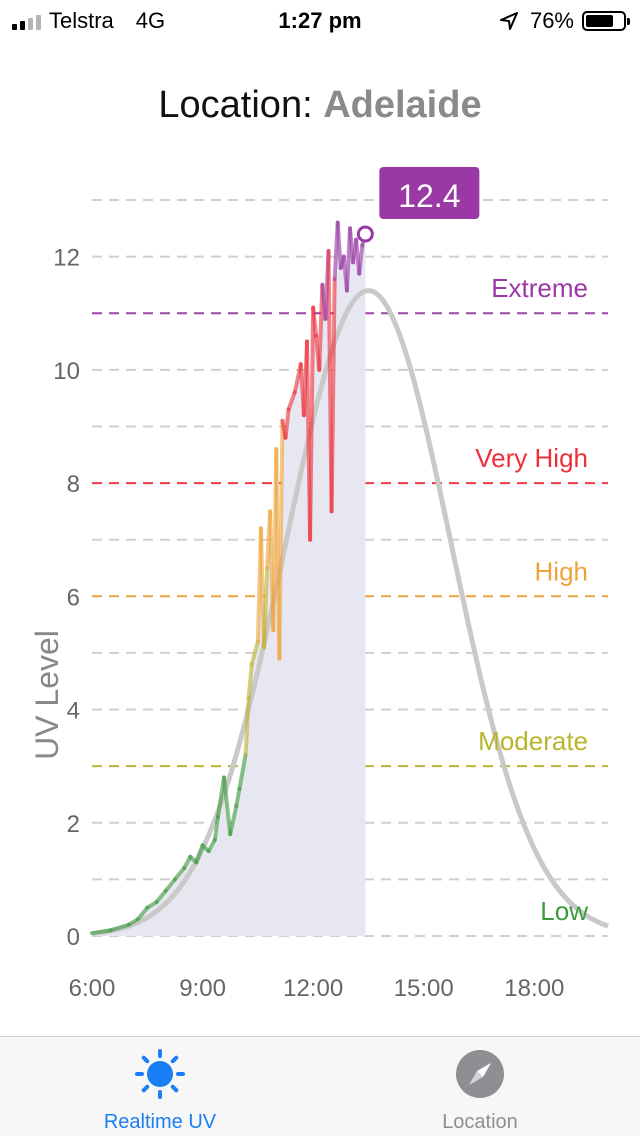 The height and width of the screenshot is (1136, 640). I want to click on uv-band-labels: Low Moderate High Very High Extreme, so click(531, 599).